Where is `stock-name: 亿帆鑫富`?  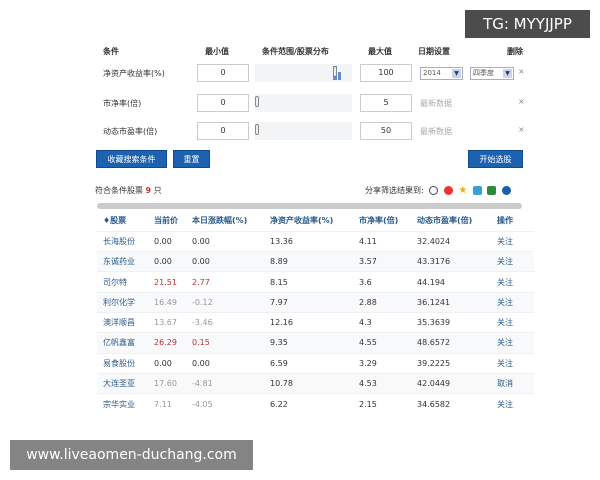 stock-name: 亿帆鑫富 is located at coordinates (119, 343).